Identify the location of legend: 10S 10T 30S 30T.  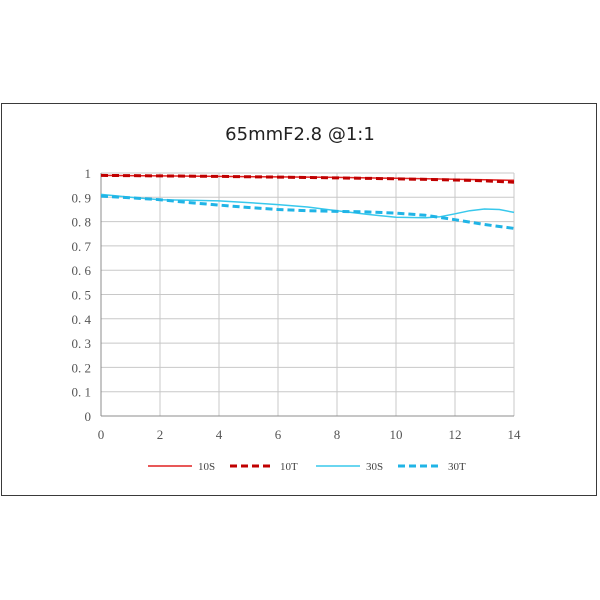
(307, 467).